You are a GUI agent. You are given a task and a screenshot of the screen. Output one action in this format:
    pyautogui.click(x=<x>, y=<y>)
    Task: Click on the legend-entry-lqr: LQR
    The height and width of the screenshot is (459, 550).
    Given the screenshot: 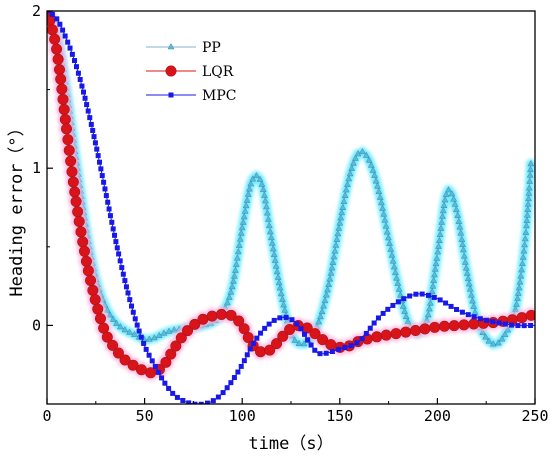 What is the action you would take?
    pyautogui.click(x=190, y=72)
    